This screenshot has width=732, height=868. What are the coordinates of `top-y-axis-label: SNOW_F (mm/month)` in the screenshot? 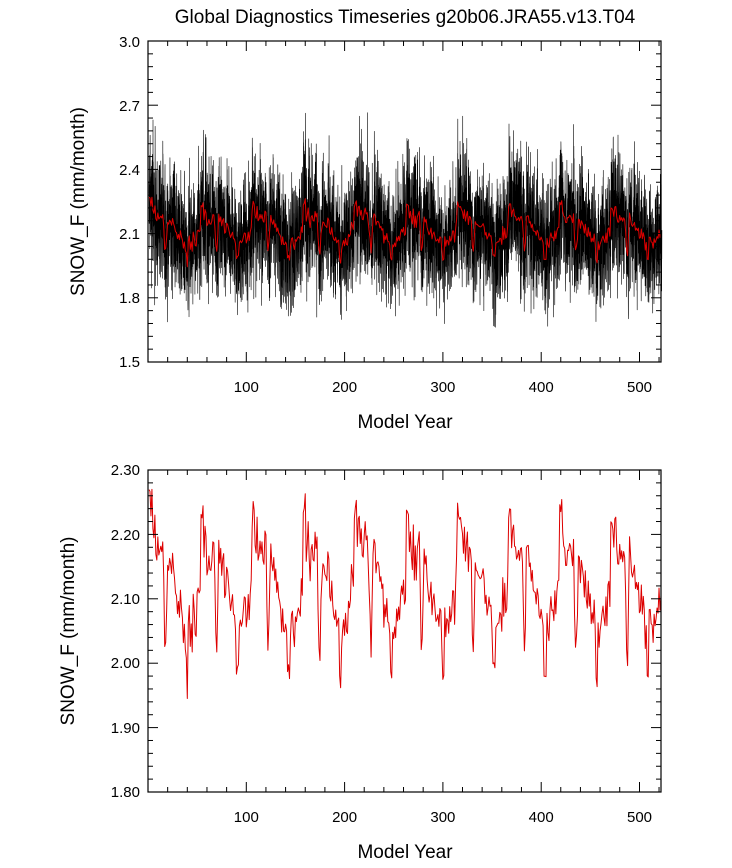 It's located at (78, 201).